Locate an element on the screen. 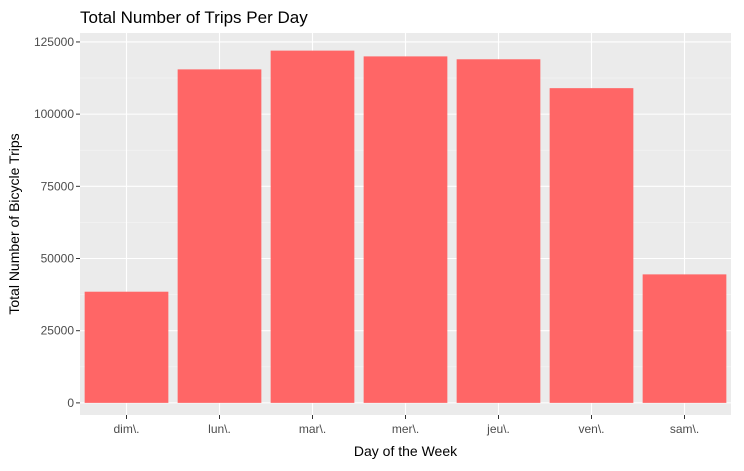  x-tick-label: dim\. is located at coordinates (126, 429).